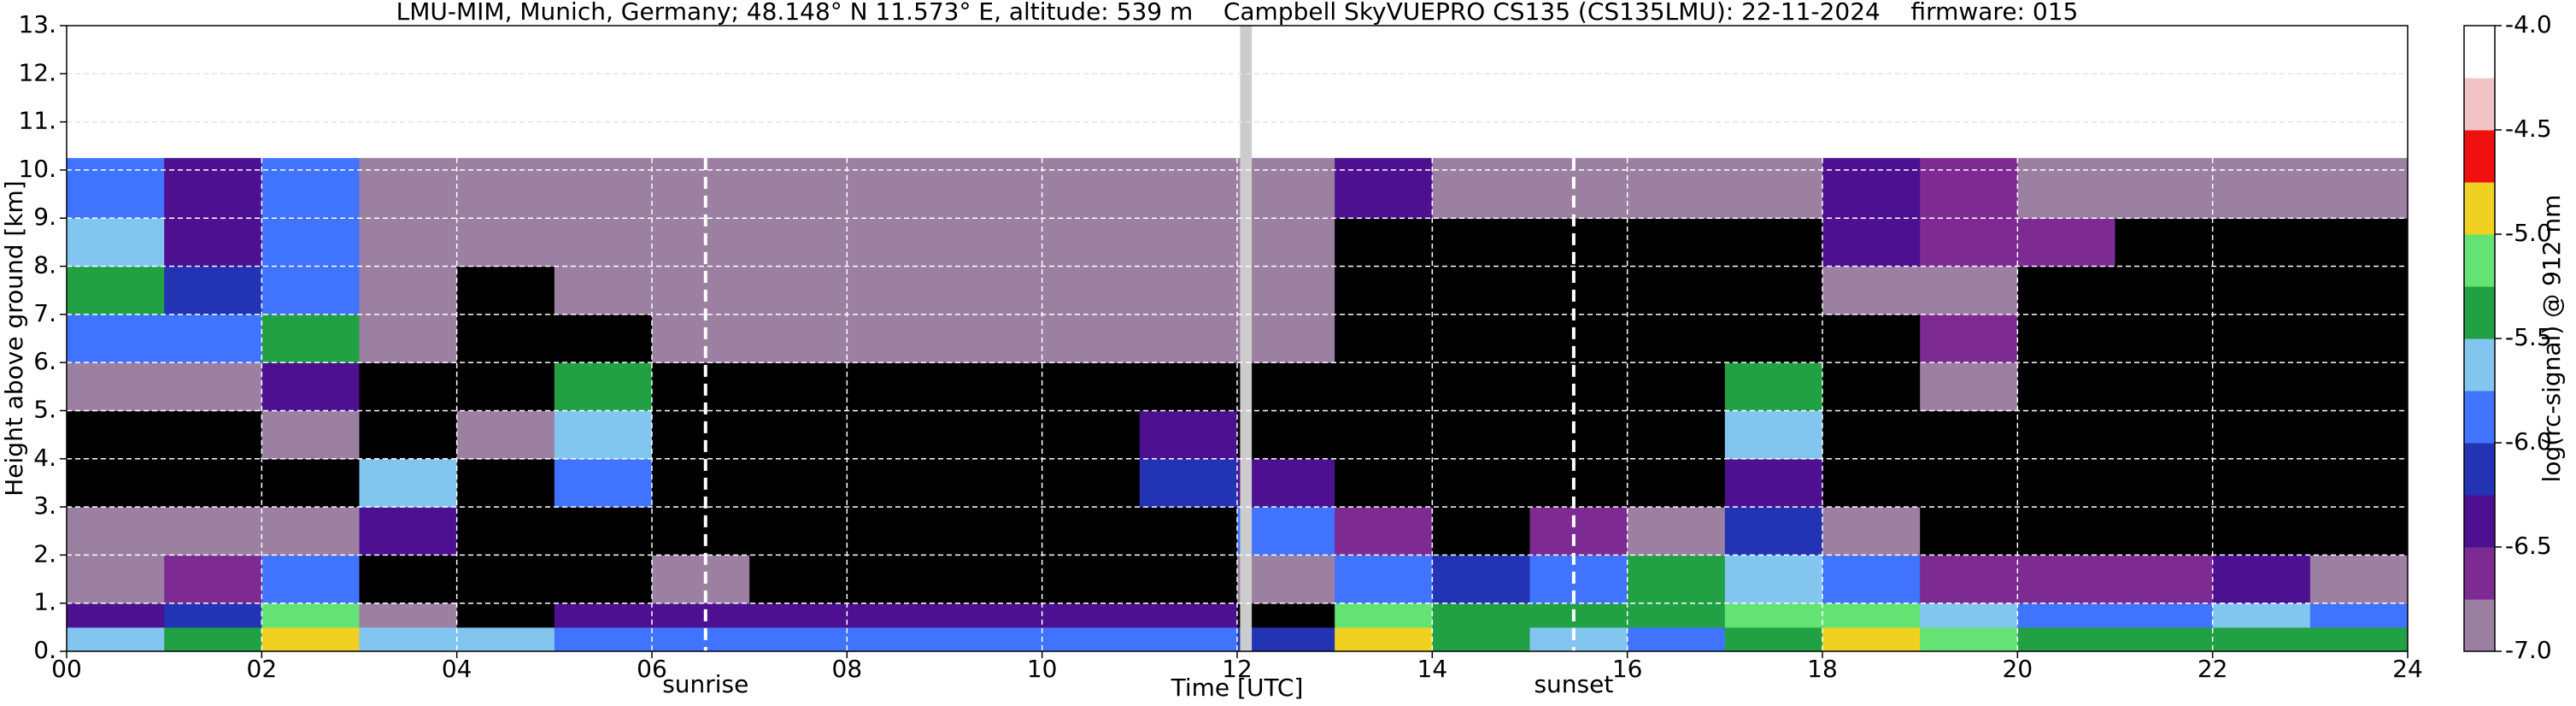  What do you see at coordinates (652, 669) in the screenshot?
I see `x-tick-label: 06` at bounding box center [652, 669].